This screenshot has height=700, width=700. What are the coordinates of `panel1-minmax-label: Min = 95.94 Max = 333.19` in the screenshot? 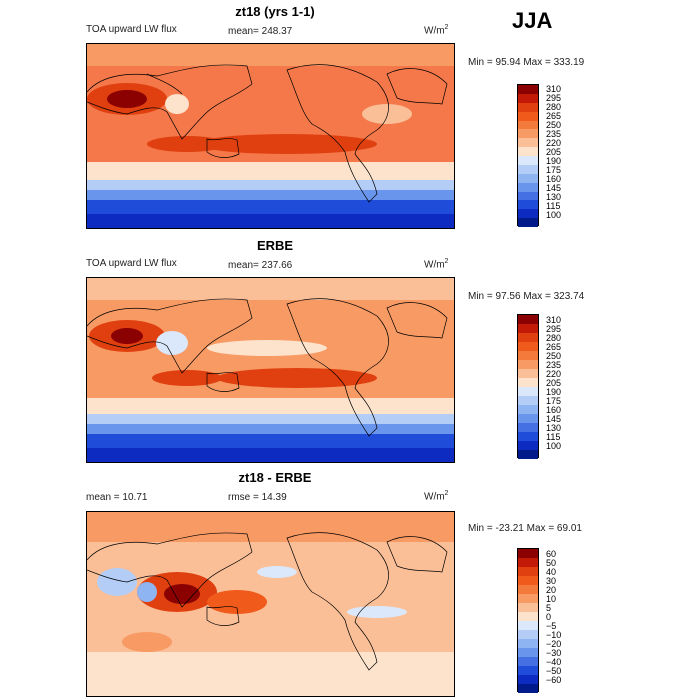 It's located at (526, 62).